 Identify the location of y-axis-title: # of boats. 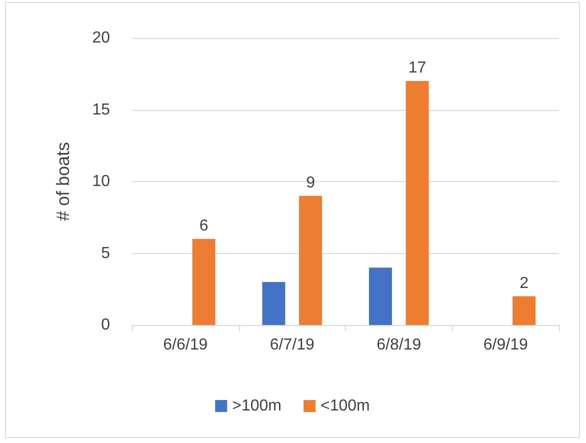
(63, 182).